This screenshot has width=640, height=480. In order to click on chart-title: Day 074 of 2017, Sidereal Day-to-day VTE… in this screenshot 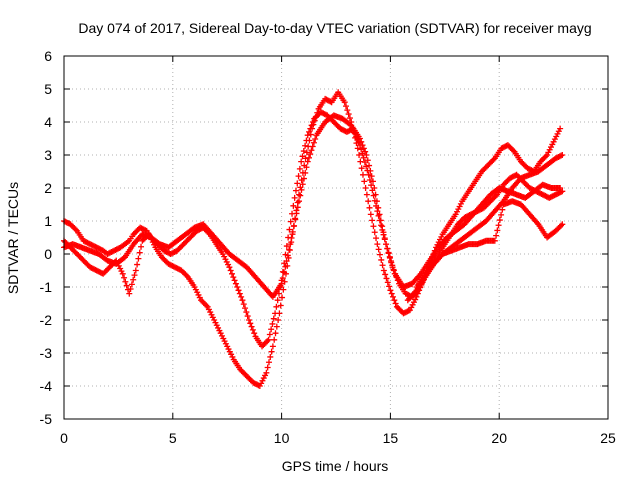, I will do `click(334, 28)`.